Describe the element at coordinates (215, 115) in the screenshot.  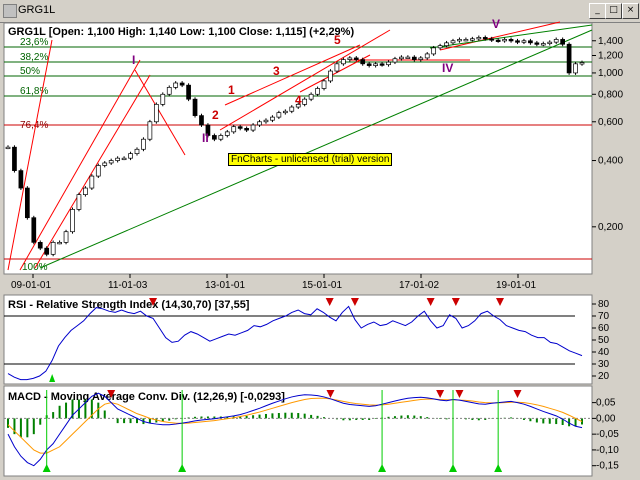
I see `wave-label-2: 2` at that location.